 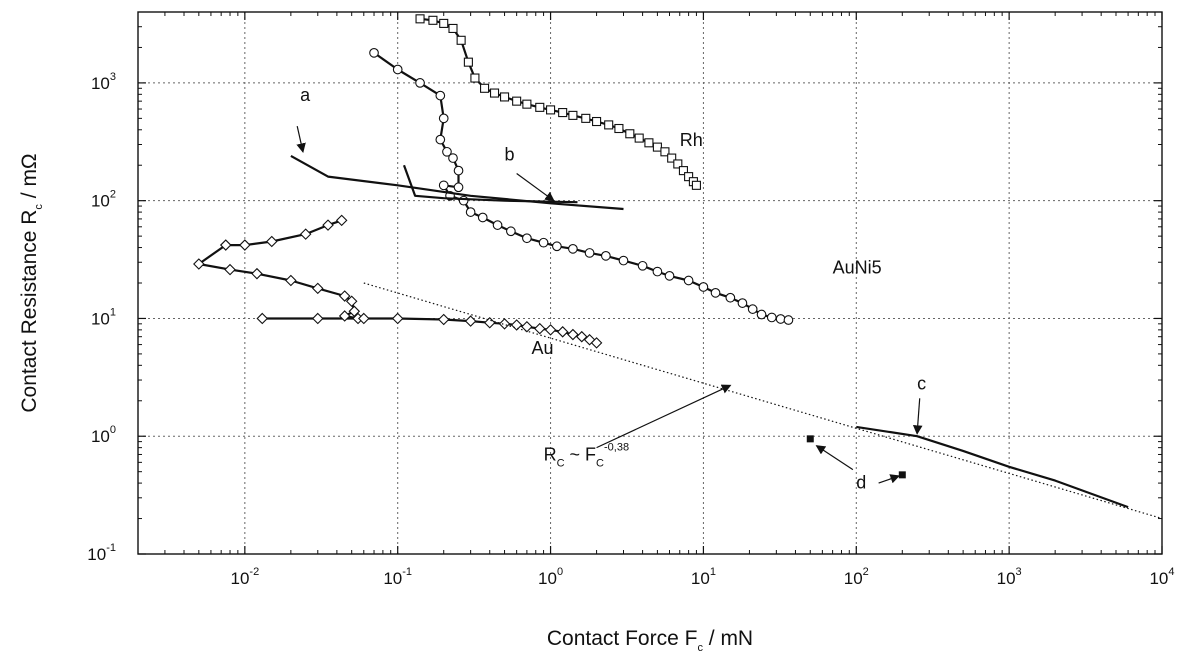 I want to click on series-line-c, so click(x=992, y=467).